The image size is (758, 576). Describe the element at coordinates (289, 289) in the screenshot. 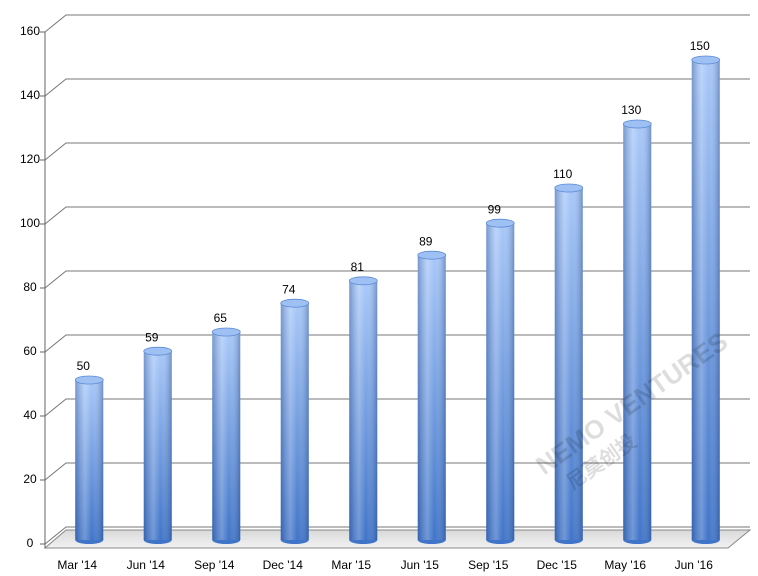

I see `value-label: 74` at that location.